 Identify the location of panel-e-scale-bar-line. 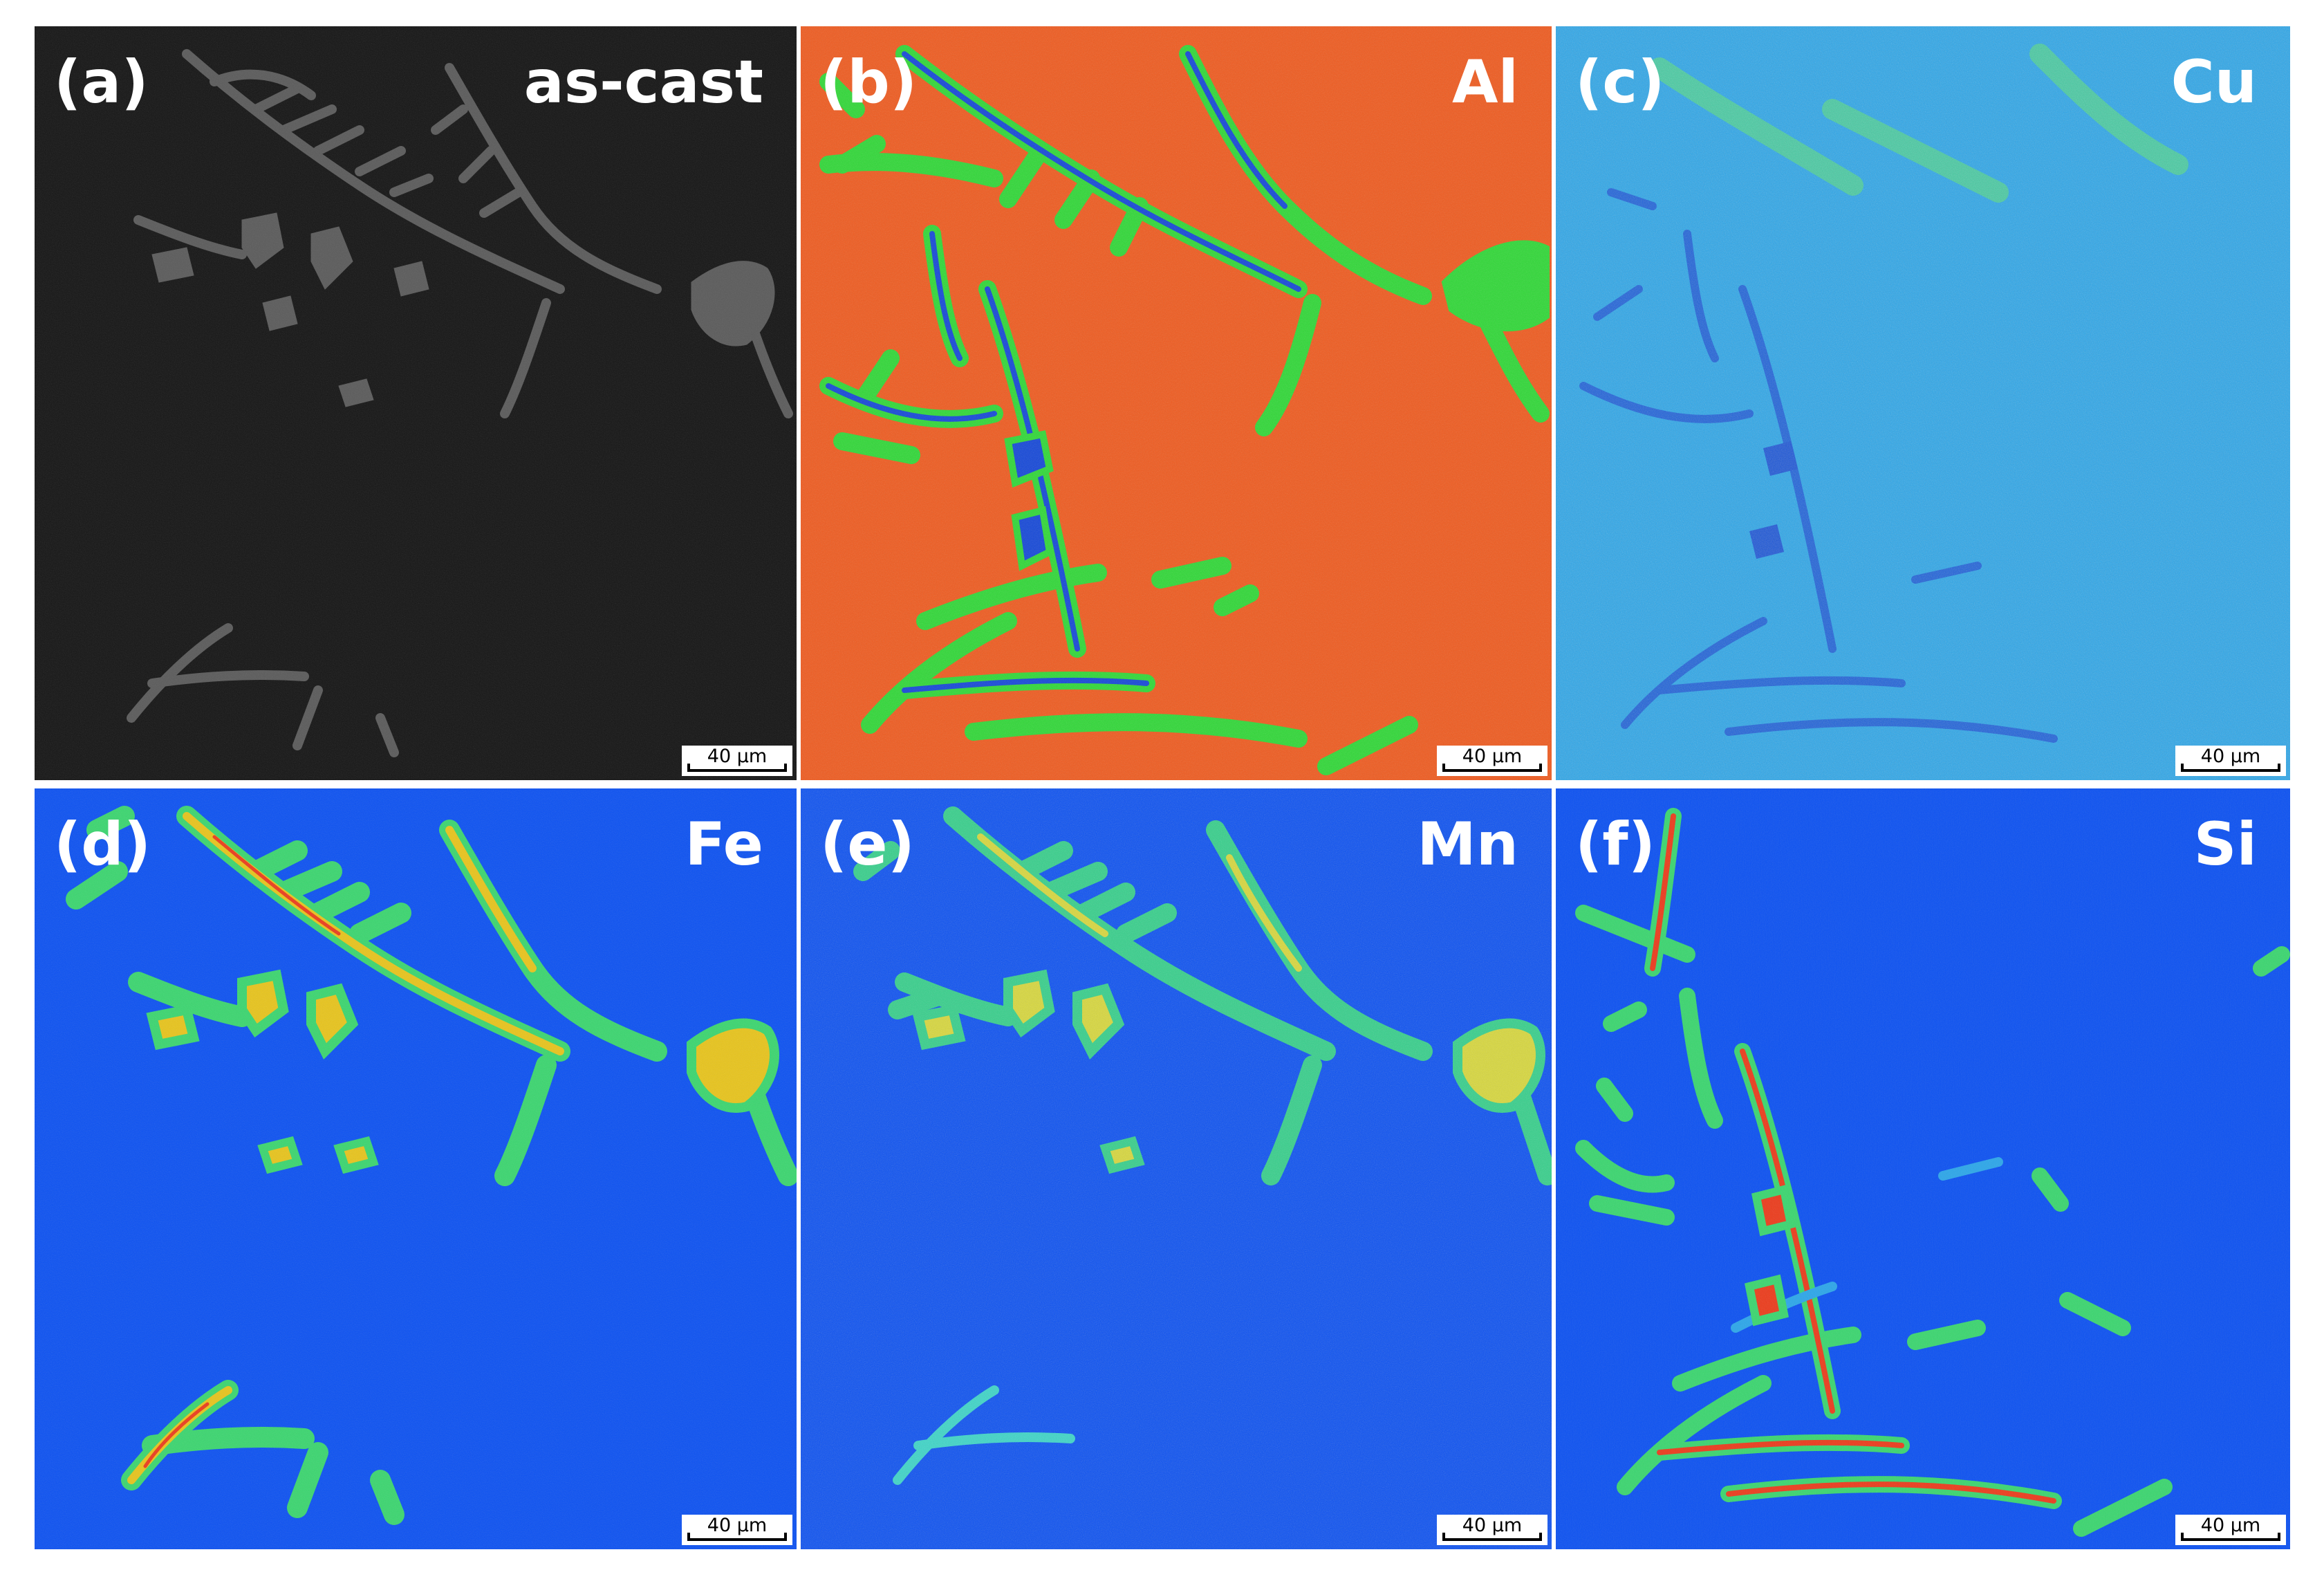
(1492, 1539).